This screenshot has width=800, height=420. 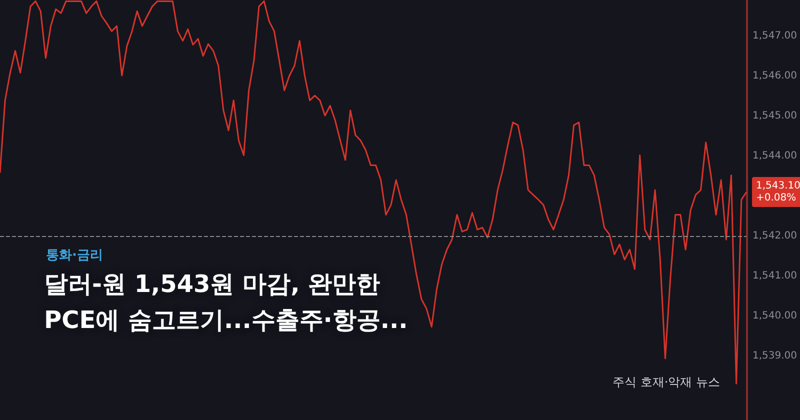 What do you see at coordinates (774, 116) in the screenshot?
I see `y-tick-label: 1,545.00` at bounding box center [774, 116].